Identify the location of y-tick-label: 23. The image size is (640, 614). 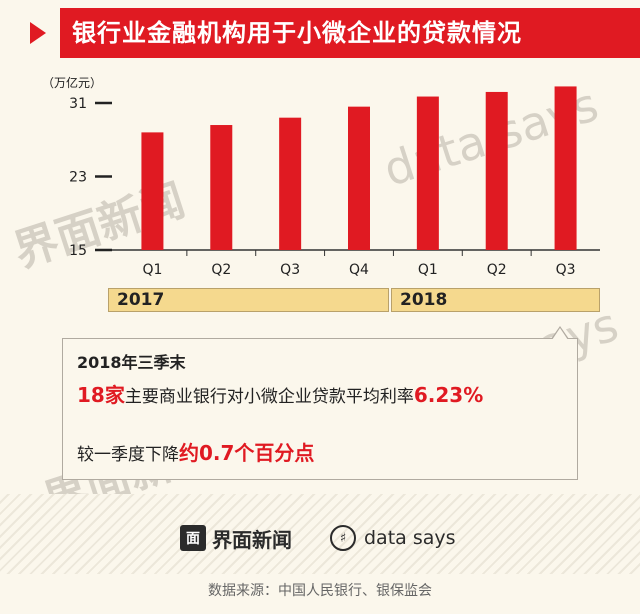
(78, 177).